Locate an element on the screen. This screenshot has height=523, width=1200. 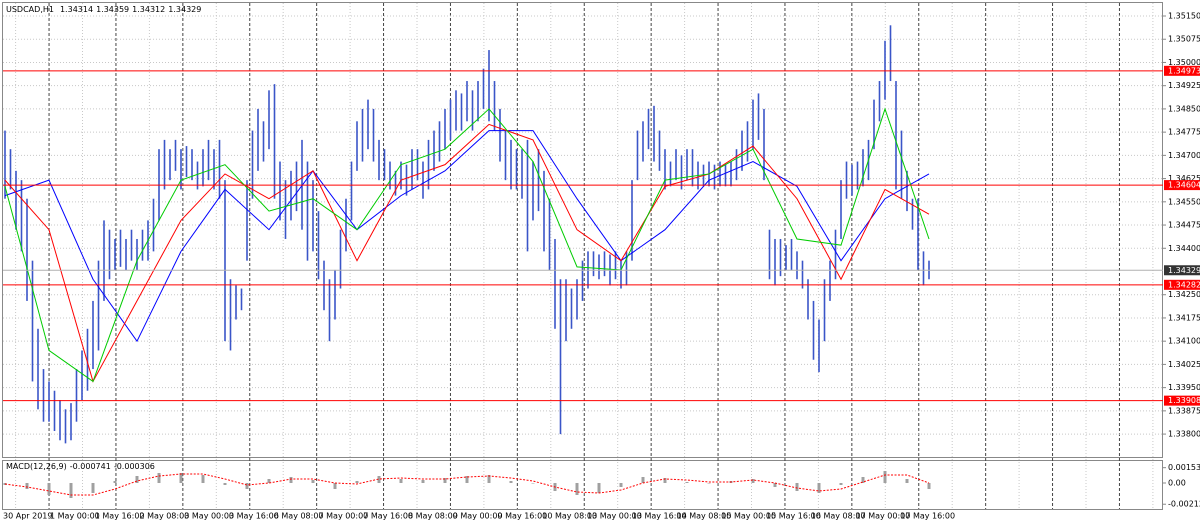
level-label: 1.34973 is located at coordinates (1184, 70).